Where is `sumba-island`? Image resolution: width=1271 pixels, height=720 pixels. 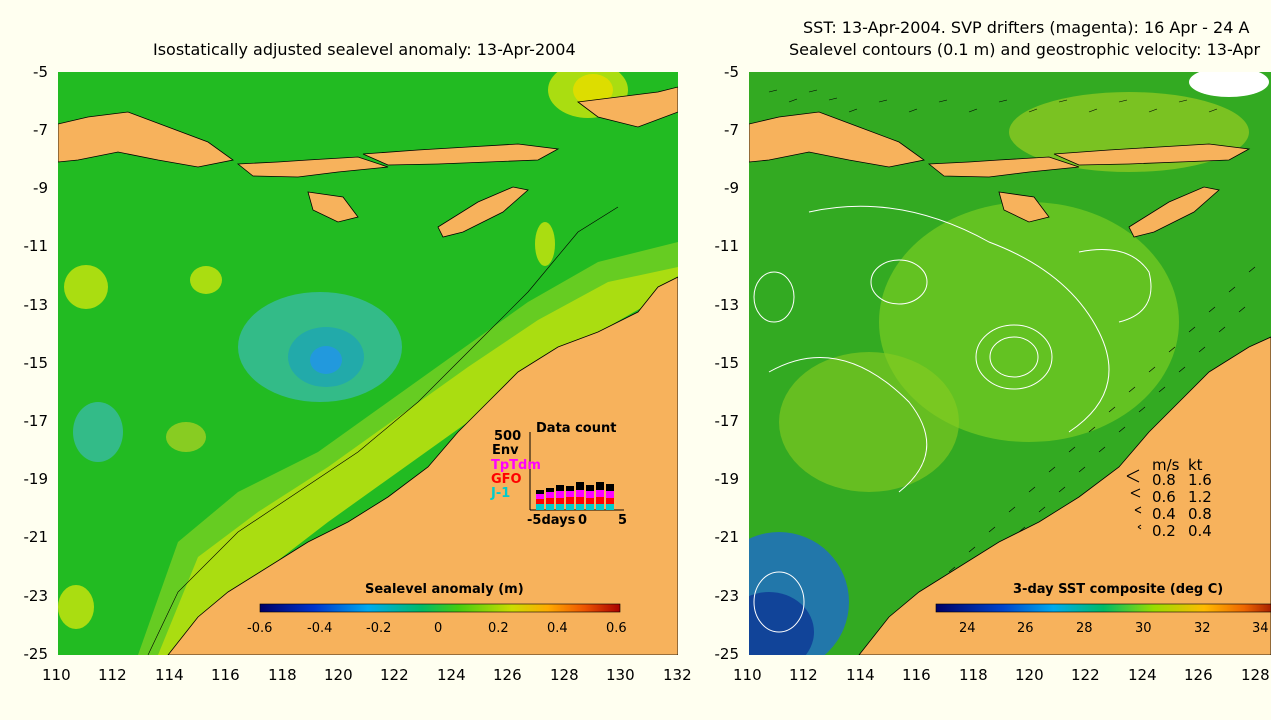 sumba-island is located at coordinates (333, 207).